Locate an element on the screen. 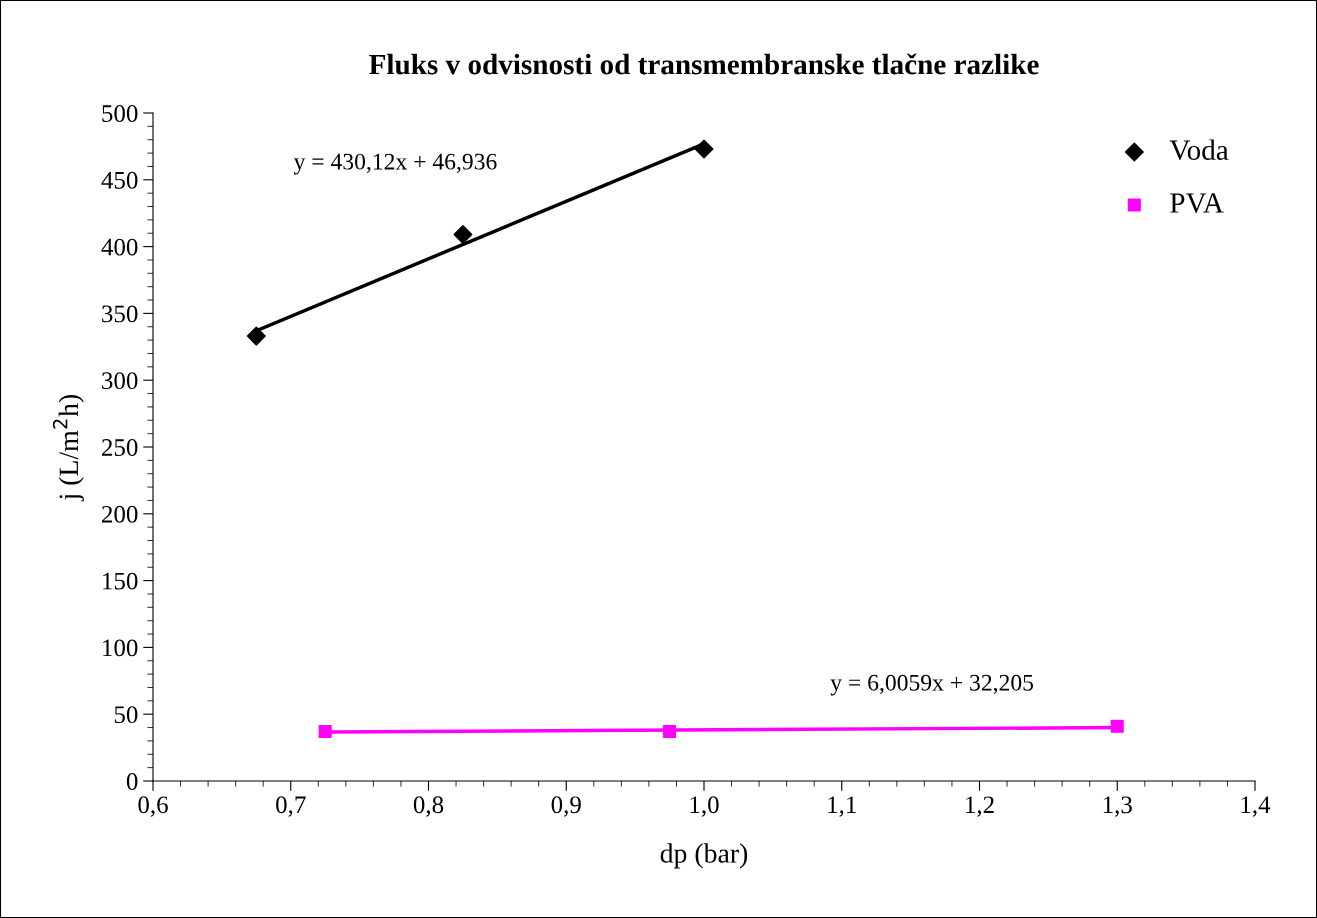  y-tick-label: 250 is located at coordinates (120, 447).